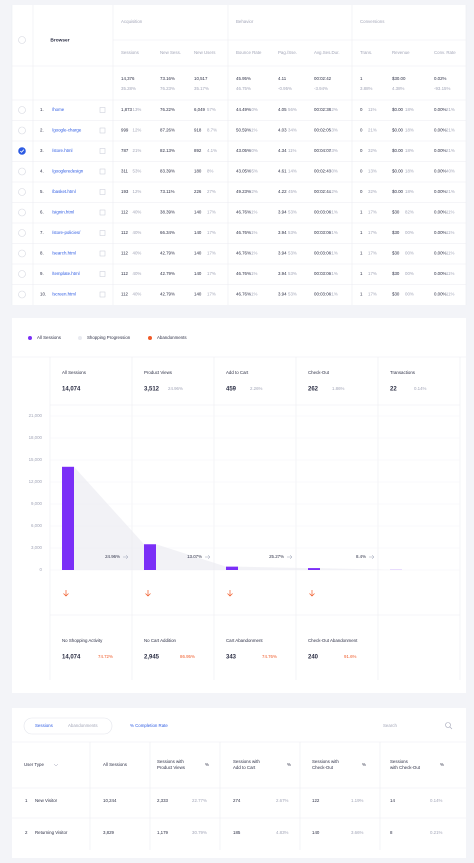  What do you see at coordinates (66, 232) in the screenshot?
I see `browser-link: /store-policies/` at bounding box center [66, 232].